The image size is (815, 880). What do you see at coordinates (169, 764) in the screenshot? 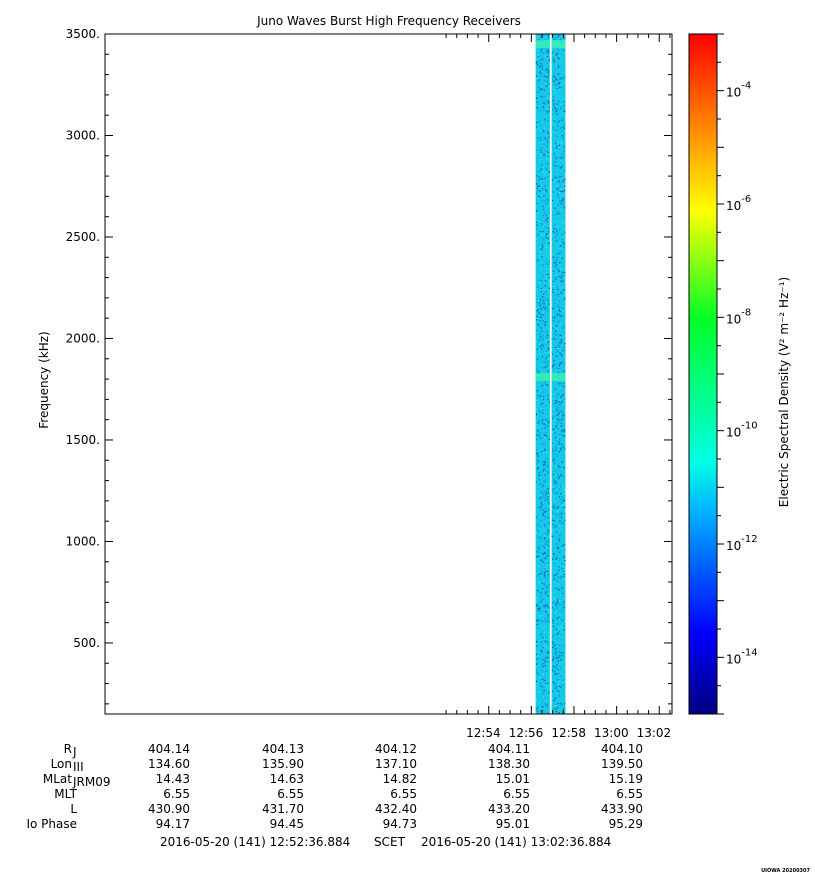
I see `ephemeris-value: 134.60` at bounding box center [169, 764].